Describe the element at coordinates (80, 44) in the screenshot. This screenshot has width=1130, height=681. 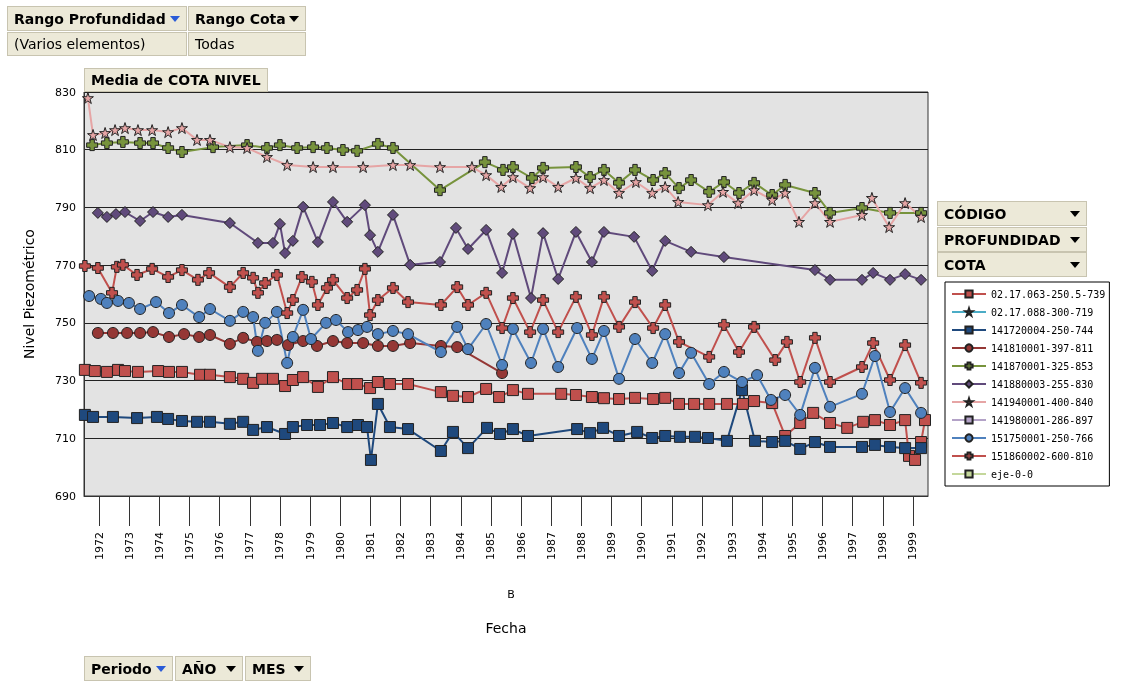
I see `text: (Varios elementos)` at that location.